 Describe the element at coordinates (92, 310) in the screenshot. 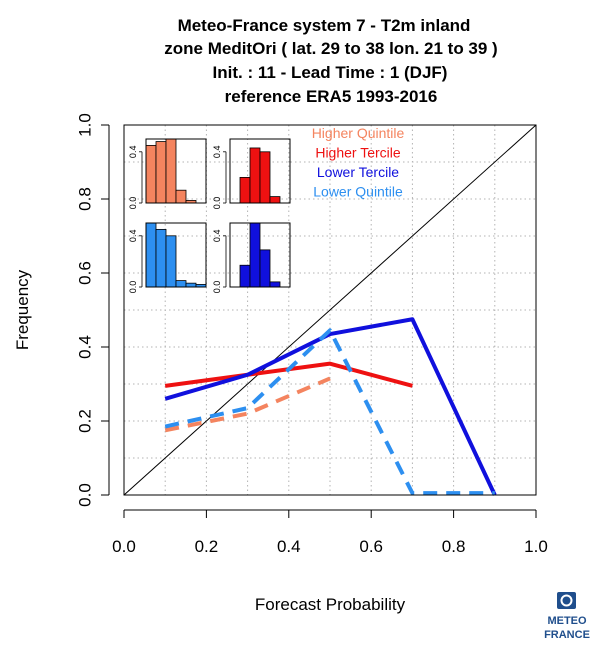

I see `y-axis: 0.0 0.2 0.4 0.6 0.8 1.0` at that location.